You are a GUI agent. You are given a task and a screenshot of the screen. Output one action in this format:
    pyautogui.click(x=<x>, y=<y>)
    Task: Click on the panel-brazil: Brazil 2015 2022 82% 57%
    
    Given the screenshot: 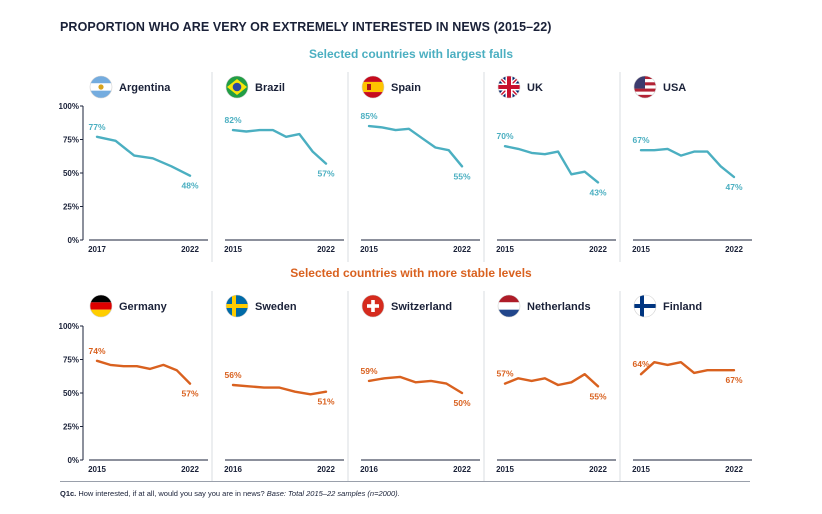 What is the action you would take?
    pyautogui.click(x=277, y=167)
    